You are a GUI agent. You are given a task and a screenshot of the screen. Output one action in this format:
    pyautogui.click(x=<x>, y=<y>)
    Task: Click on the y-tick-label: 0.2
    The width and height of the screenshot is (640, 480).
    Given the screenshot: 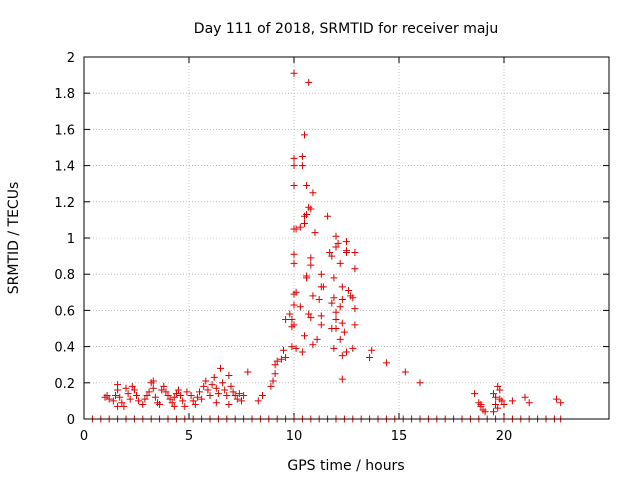 What is the action you would take?
    pyautogui.click(x=64, y=384)
    